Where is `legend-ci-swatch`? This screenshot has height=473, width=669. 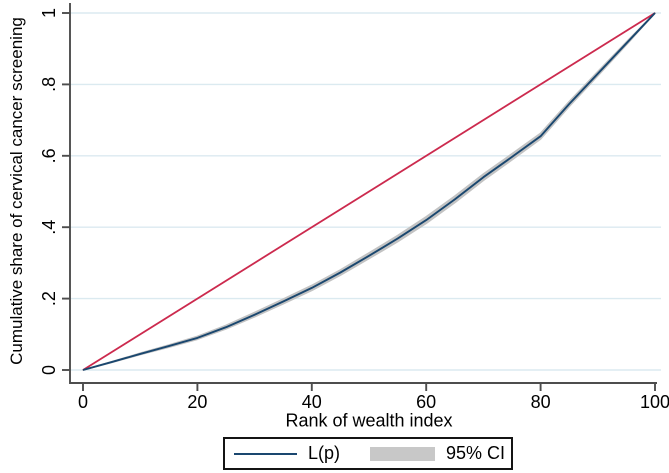
legend-ci-swatch is located at coordinates (403, 453).